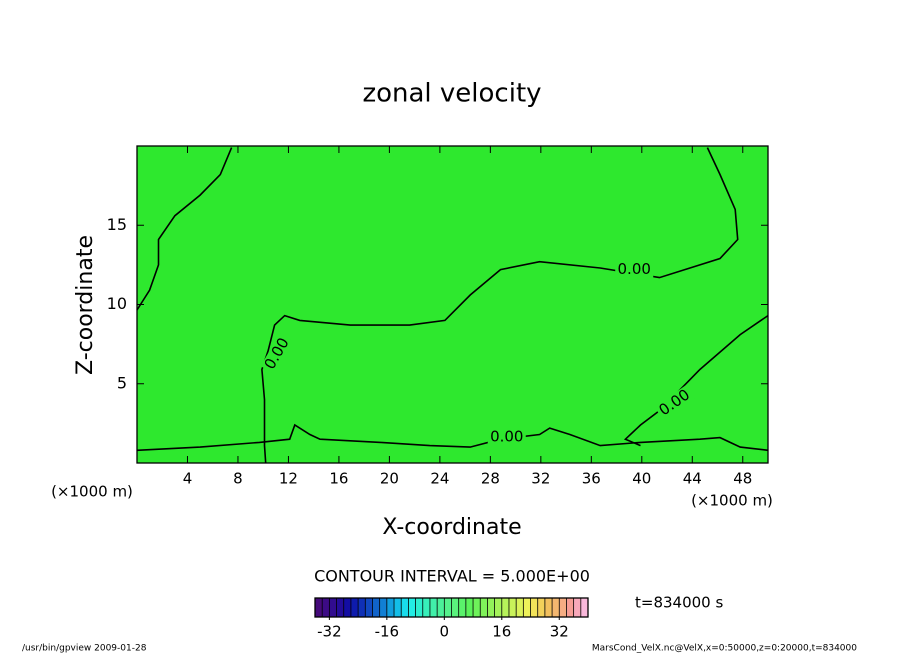 The height and width of the screenshot is (654, 904). What do you see at coordinates (85, 305) in the screenshot?
I see `y-axis-label: Z-coordinate` at bounding box center [85, 305].